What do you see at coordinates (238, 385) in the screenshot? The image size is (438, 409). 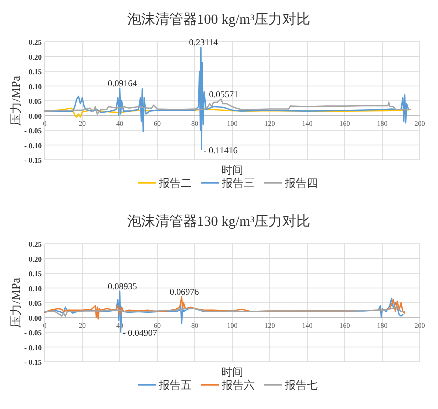 I see `legend-label: 报告六` at bounding box center [238, 385].